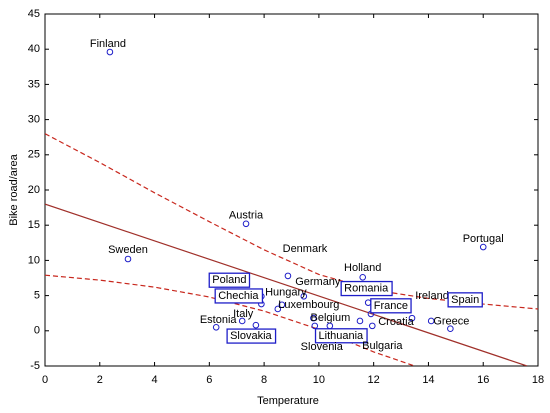  I want to click on y-tick-label: 25, so click(34, 155).